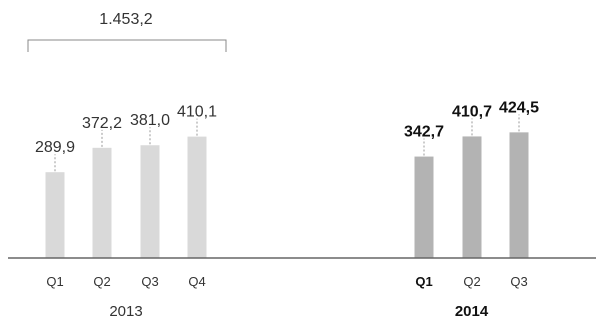 This screenshot has height=320, width=602. I want to click on year-label-2014: 2014, so click(472, 311).